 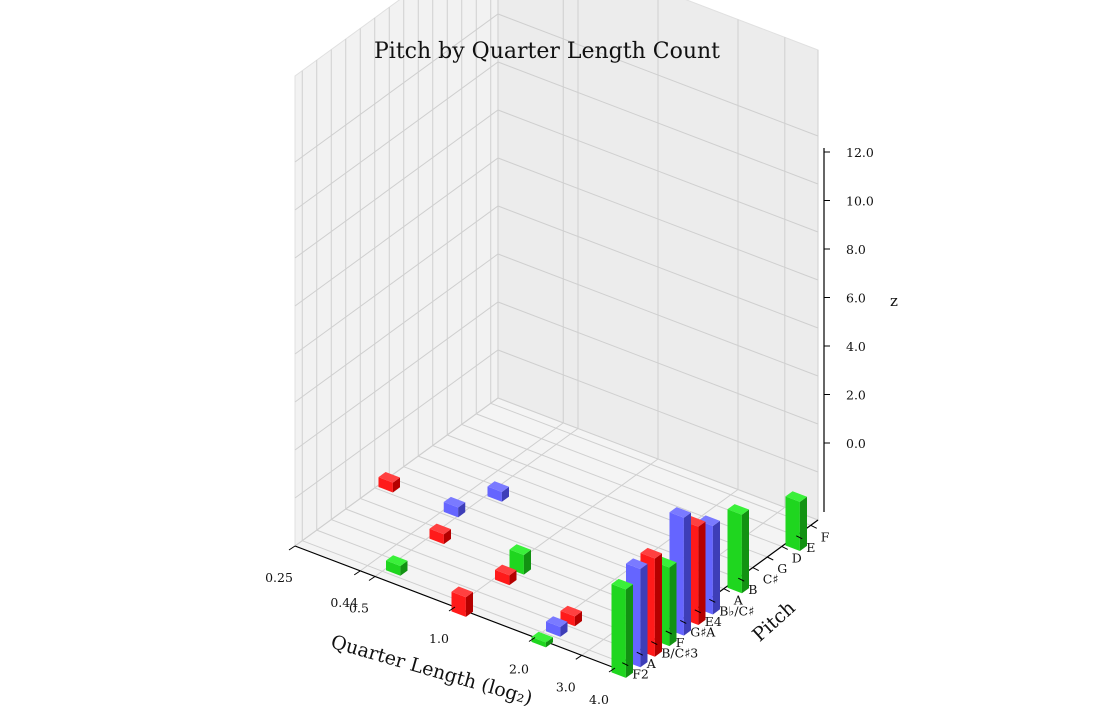 I want to click on x-tick-label: 2.0, so click(x=519, y=669).